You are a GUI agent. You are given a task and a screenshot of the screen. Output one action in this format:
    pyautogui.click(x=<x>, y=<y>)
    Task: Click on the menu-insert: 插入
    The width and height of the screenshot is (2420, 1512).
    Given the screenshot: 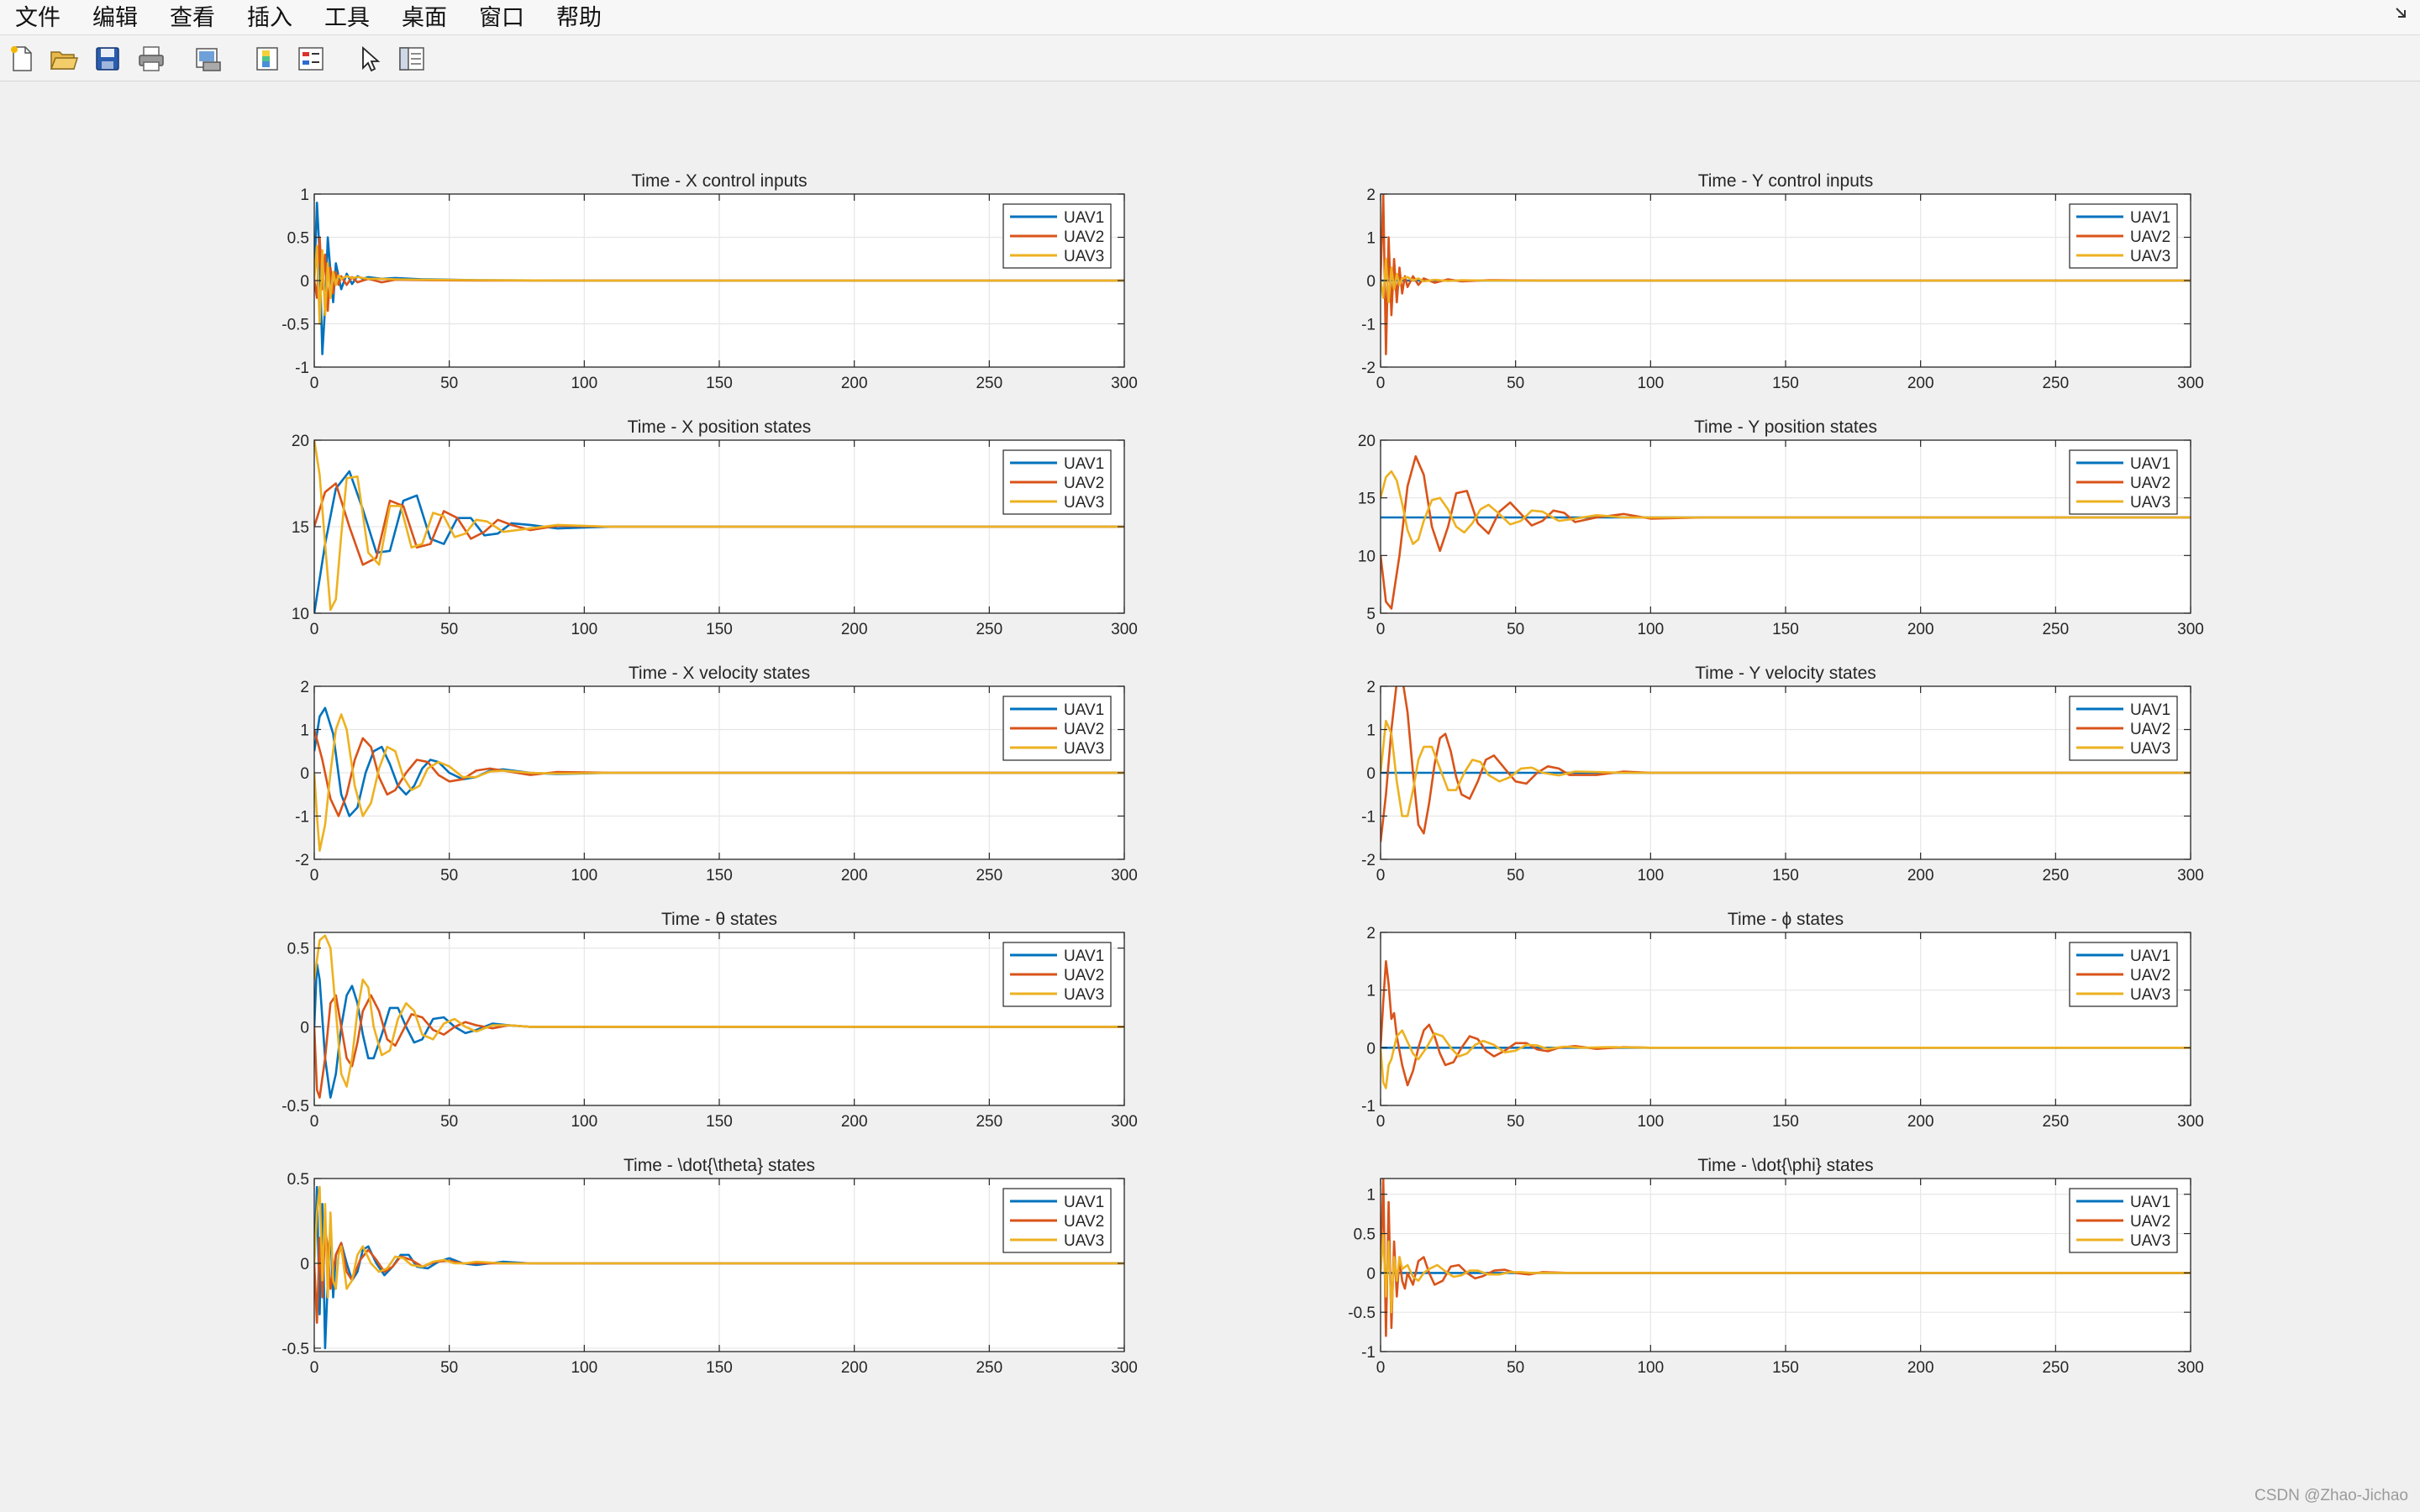 What is the action you would take?
    pyautogui.click(x=269, y=18)
    